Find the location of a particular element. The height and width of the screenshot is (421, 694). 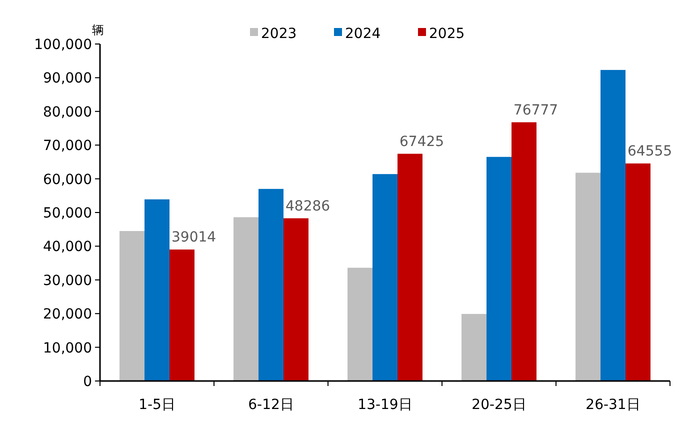

y-tick-label: 10,000 is located at coordinates (67, 348).